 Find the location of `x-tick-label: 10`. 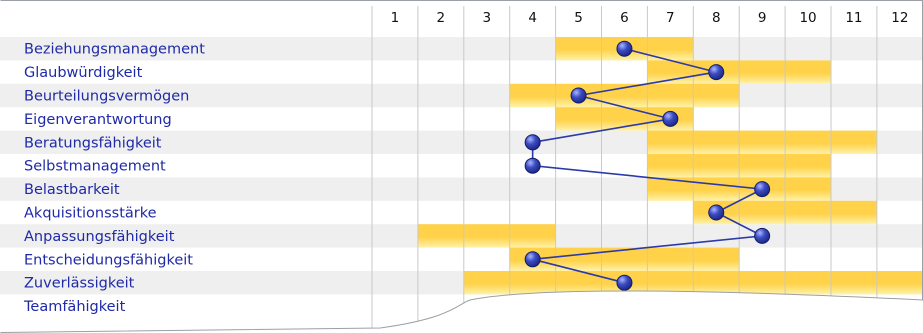

x-tick-label: 10 is located at coordinates (807, 18).